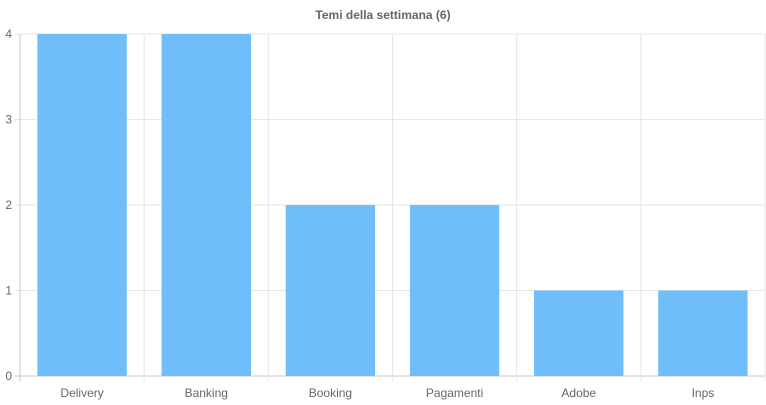 The width and height of the screenshot is (766, 405). What do you see at coordinates (8, 120) in the screenshot?
I see `y-tick-label: 3` at bounding box center [8, 120].